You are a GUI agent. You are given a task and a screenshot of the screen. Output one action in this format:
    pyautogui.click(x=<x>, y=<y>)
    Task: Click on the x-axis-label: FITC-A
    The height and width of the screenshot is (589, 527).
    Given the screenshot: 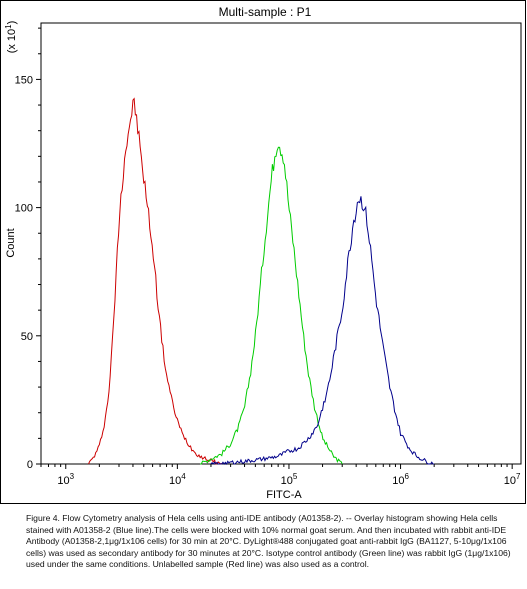 What is the action you would take?
    pyautogui.click(x=284, y=495)
    